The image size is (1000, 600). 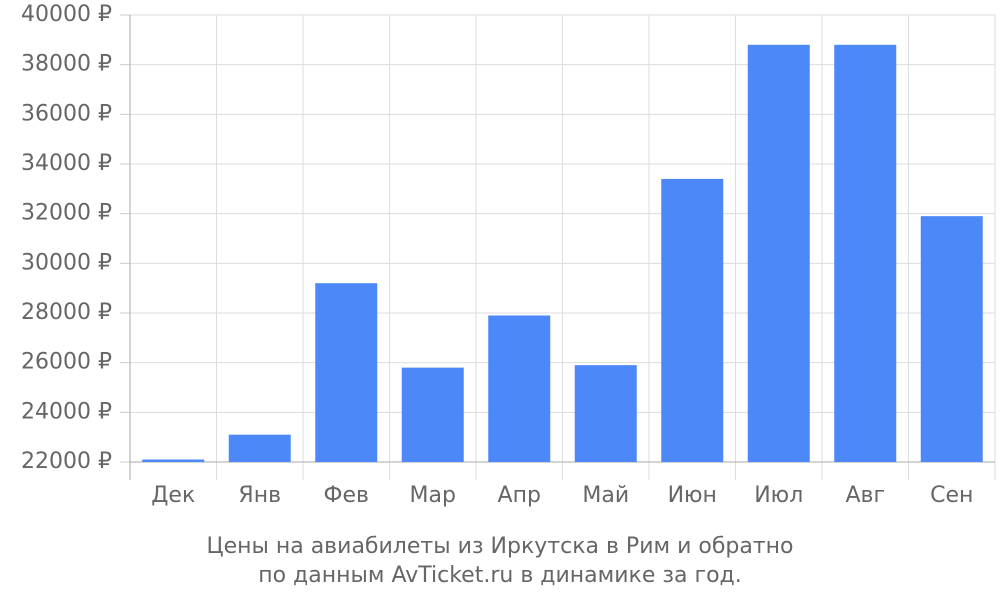 I want to click on y-tick-label: 34000 ₽, so click(x=66, y=163).